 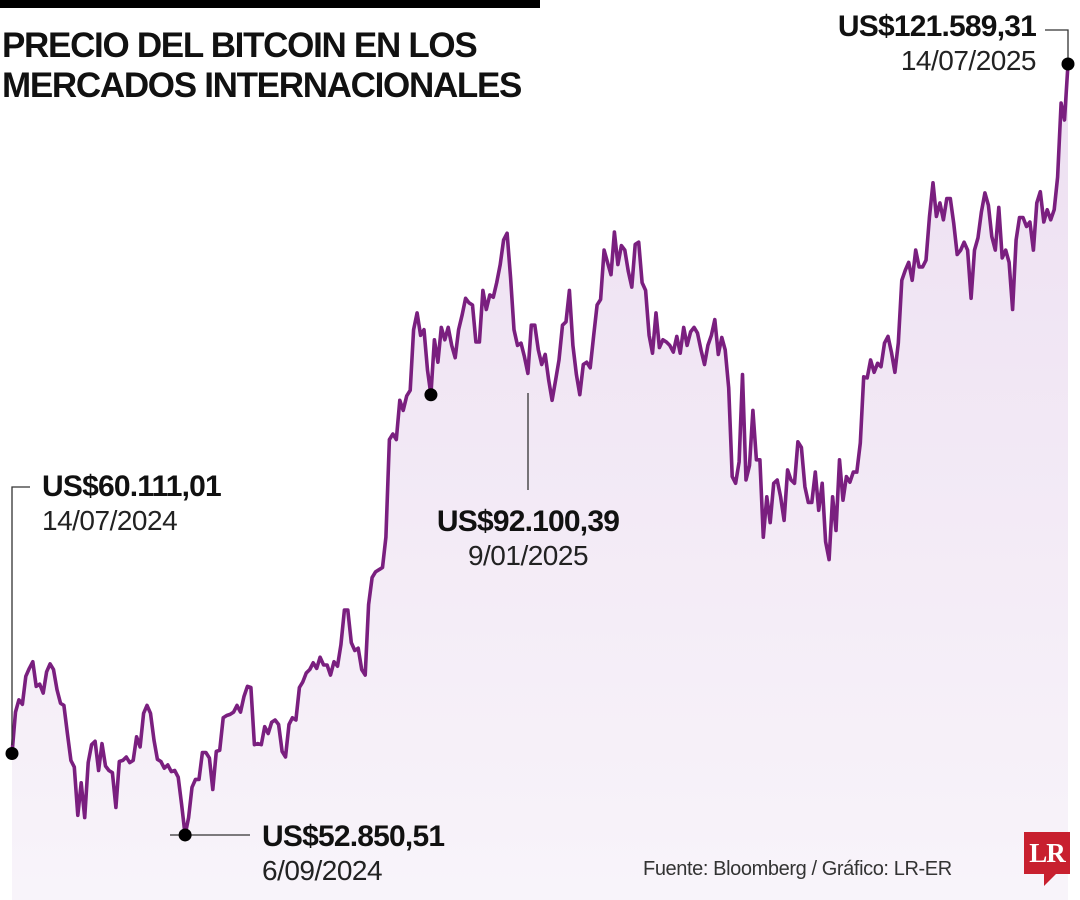 What do you see at coordinates (353, 836) in the screenshot?
I see `annotation-value: US$52.850,51` at bounding box center [353, 836].